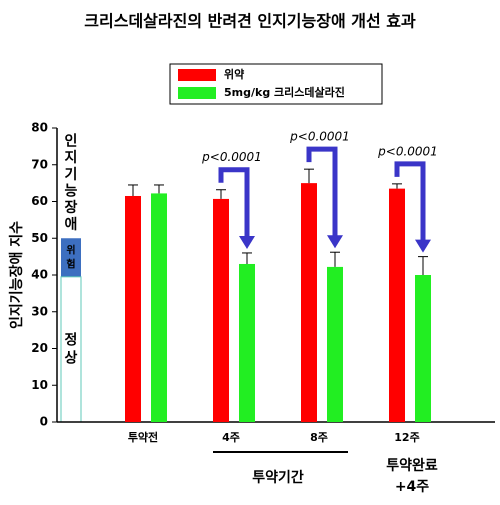  Describe the element at coordinates (278, 477) in the screenshot. I see `period-label: 투약기간` at that location.